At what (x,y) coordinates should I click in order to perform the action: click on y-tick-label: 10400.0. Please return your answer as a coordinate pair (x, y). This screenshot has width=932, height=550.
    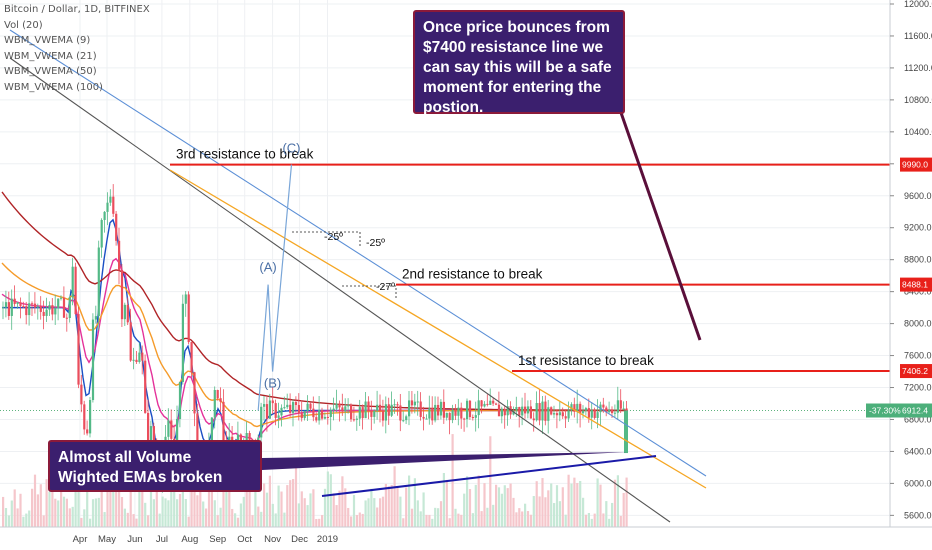
    Looking at the image, I should click on (918, 132).